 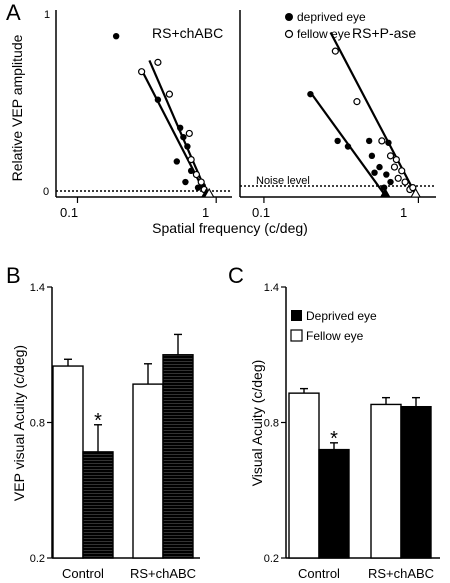 I want to click on panel-a-ytick-top: 1, so click(x=47, y=15).